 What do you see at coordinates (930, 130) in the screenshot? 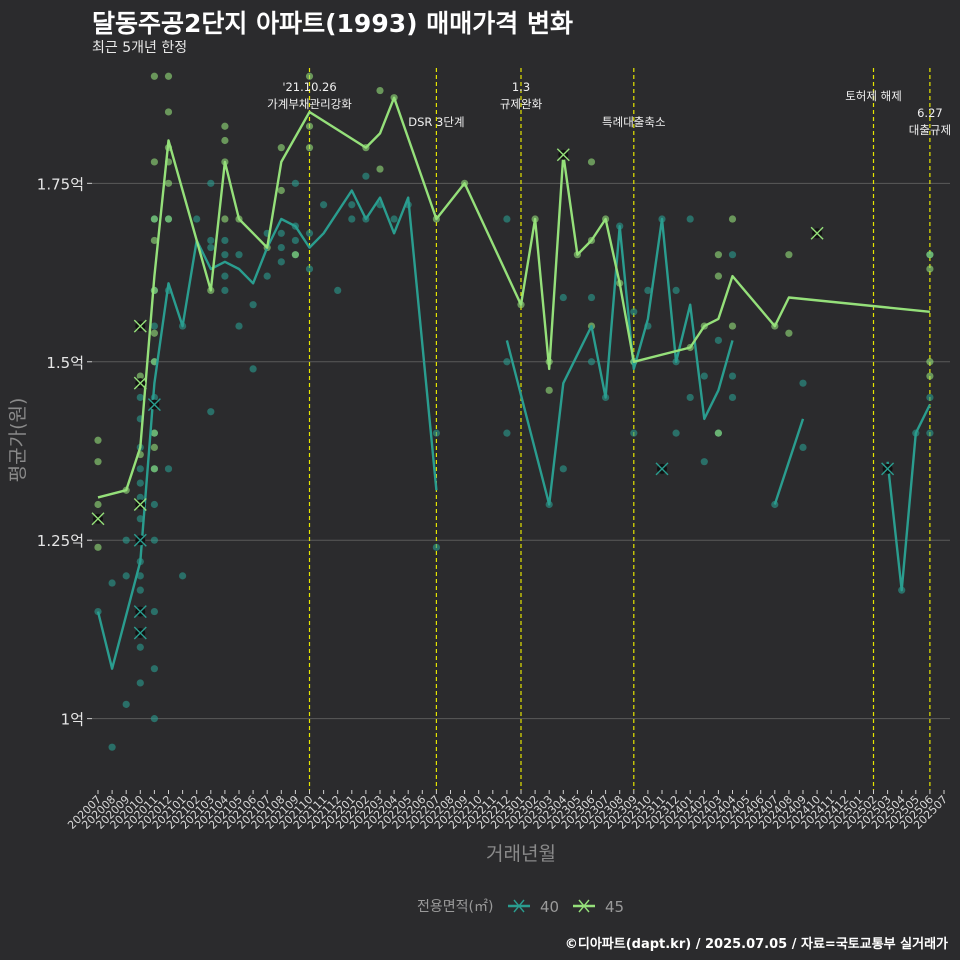
I see `event-label: 대출규제` at bounding box center [930, 130].